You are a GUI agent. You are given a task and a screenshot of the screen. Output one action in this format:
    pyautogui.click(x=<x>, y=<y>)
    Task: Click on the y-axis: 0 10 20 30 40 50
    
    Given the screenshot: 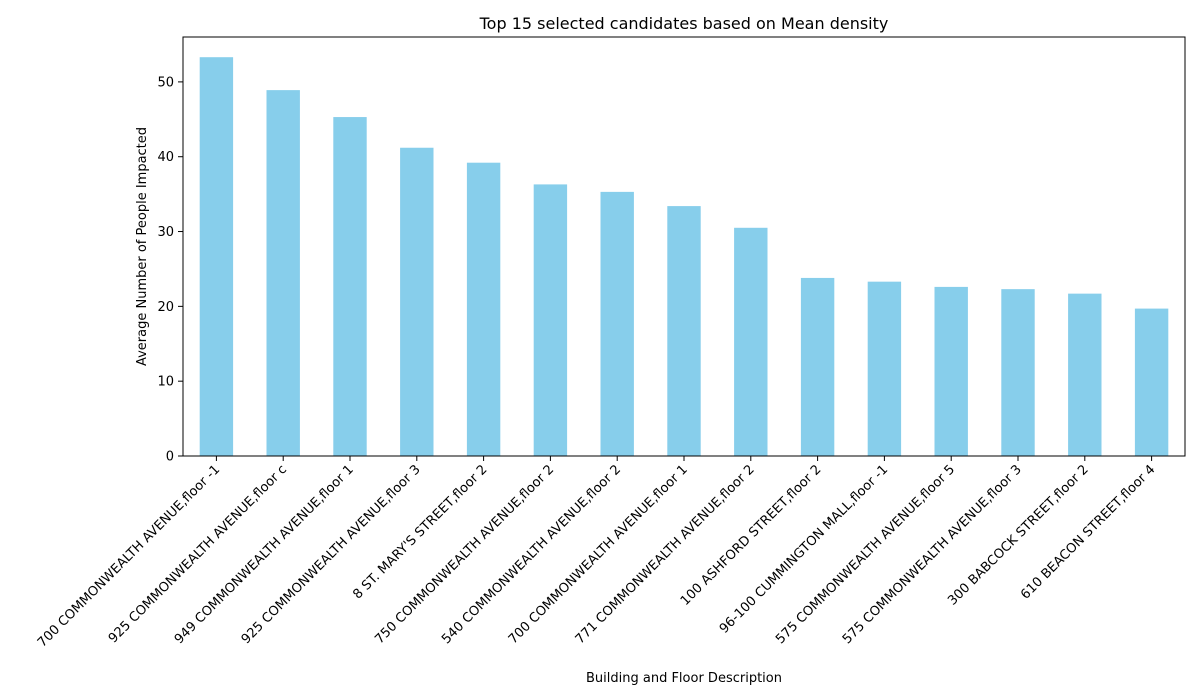 What is the action you would take?
    pyautogui.click(x=170, y=270)
    